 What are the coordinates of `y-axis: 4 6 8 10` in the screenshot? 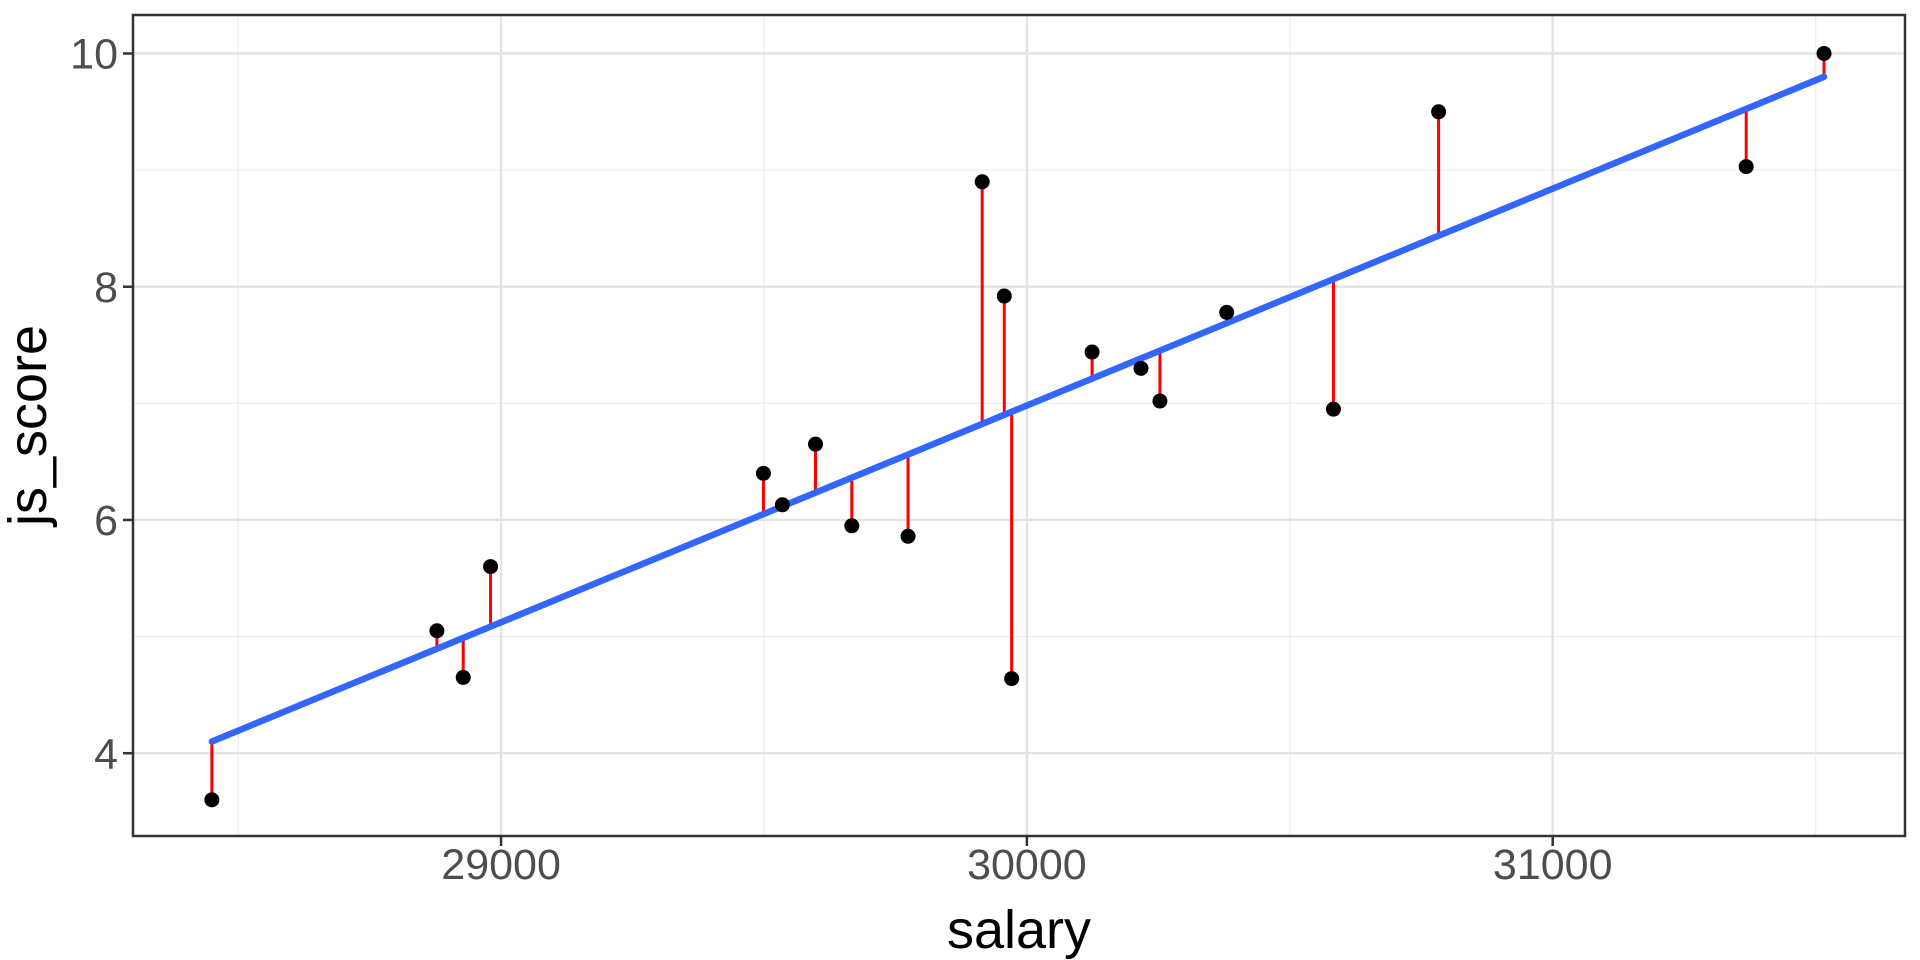 It's located at (101, 404).